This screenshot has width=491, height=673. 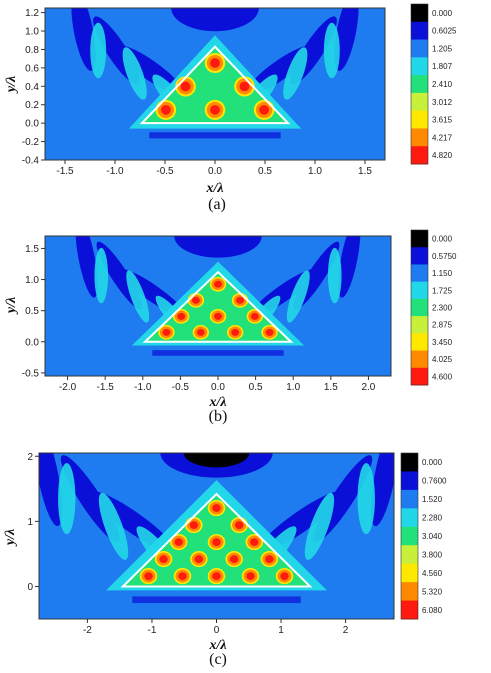 What do you see at coordinates (32, 87) in the screenshot?
I see `y-tick-label: 0.4` at bounding box center [32, 87].